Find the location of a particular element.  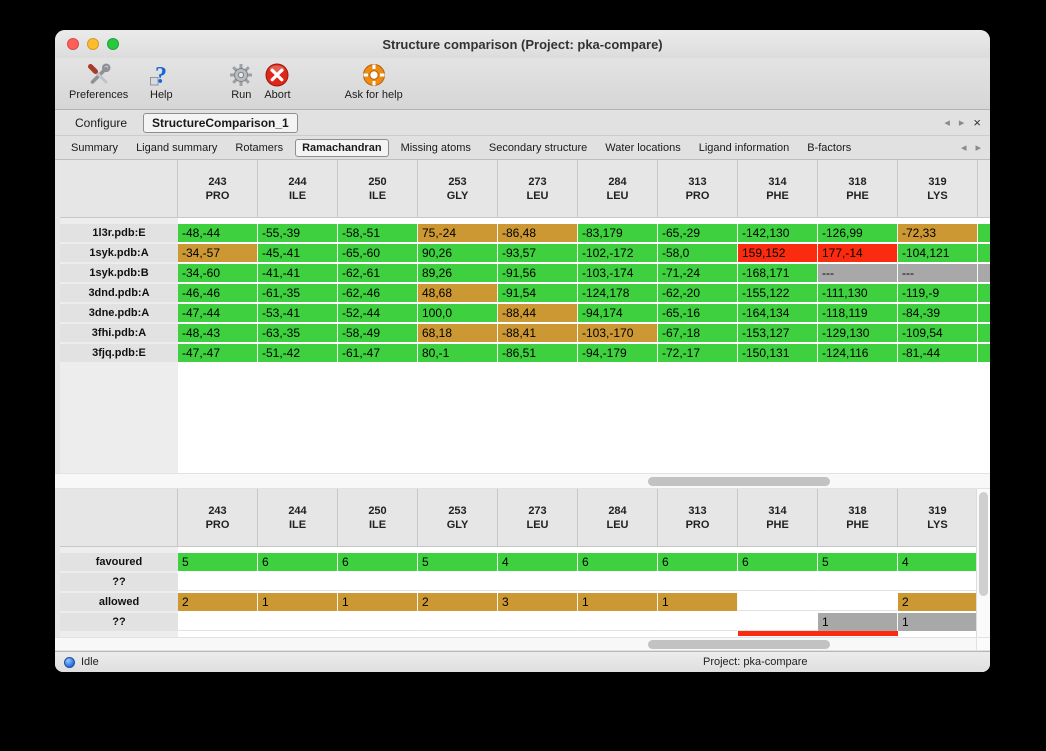

top-horizontal-scrollbar is located at coordinates (522, 481).